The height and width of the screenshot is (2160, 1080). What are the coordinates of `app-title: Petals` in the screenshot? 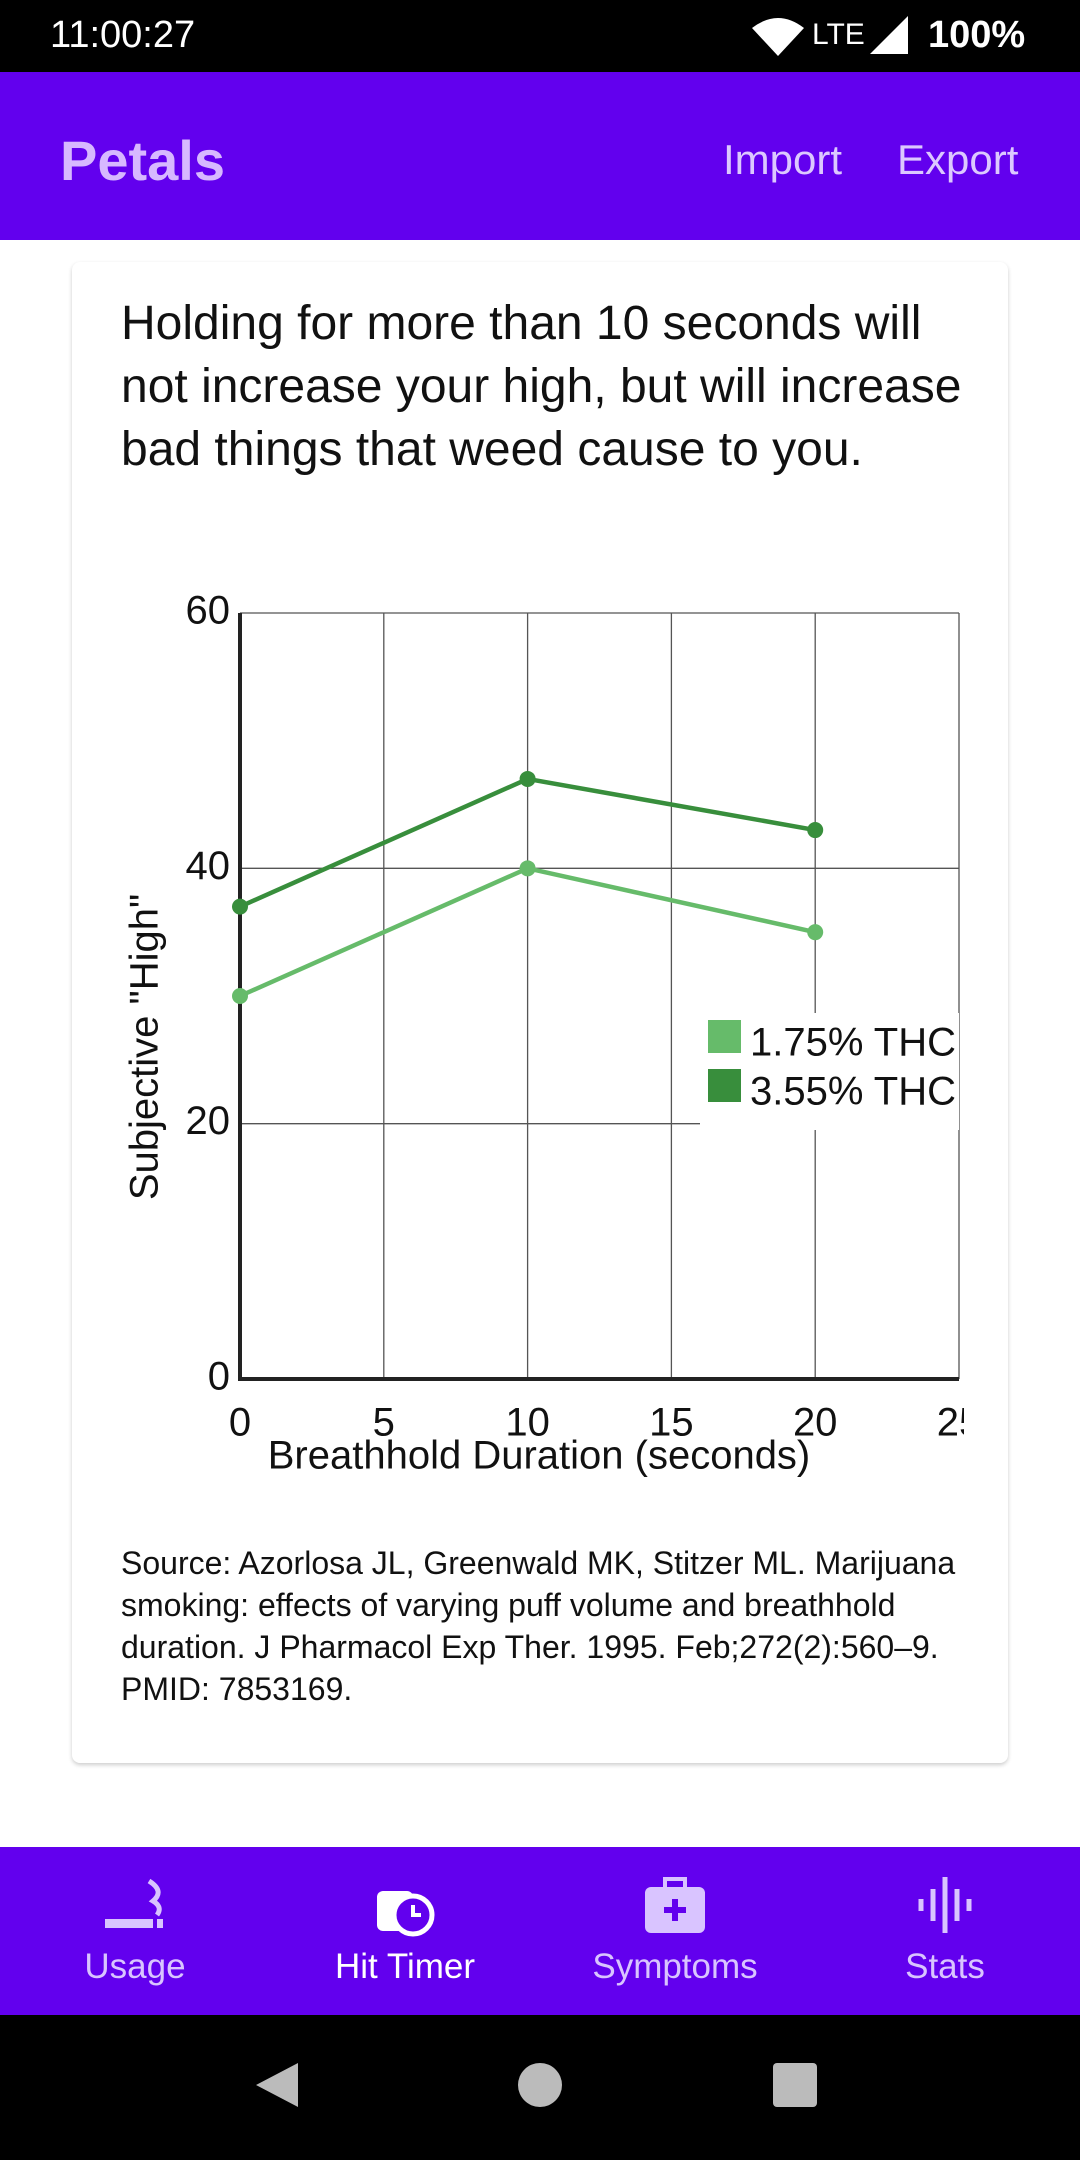 It's located at (142, 160).